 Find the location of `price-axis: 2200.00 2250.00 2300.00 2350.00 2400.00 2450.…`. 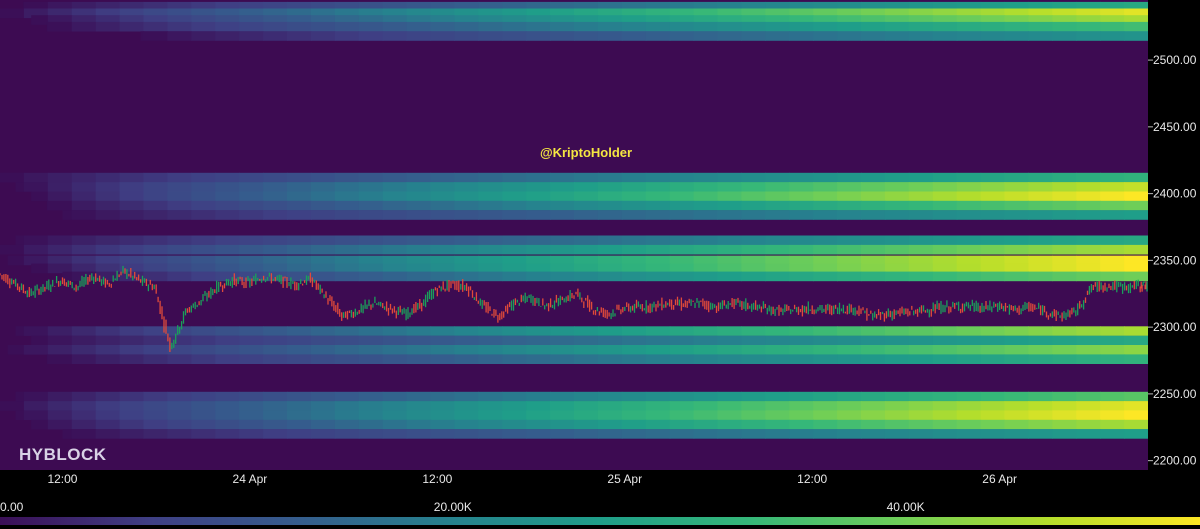

price-axis: 2200.00 2250.00 2300.00 2350.00 2400.00 2450.… is located at coordinates (1174, 235).